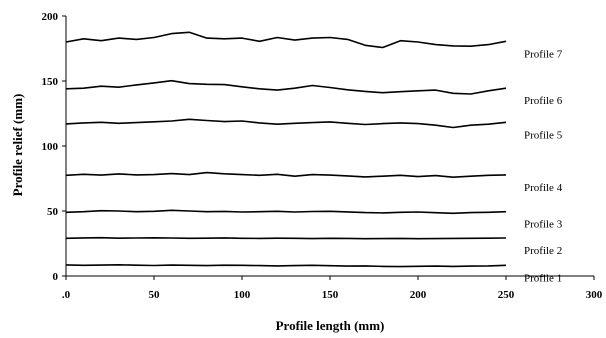 This screenshot has width=606, height=338. I want to click on x-axis-title: Profile length (mm), so click(330, 325).